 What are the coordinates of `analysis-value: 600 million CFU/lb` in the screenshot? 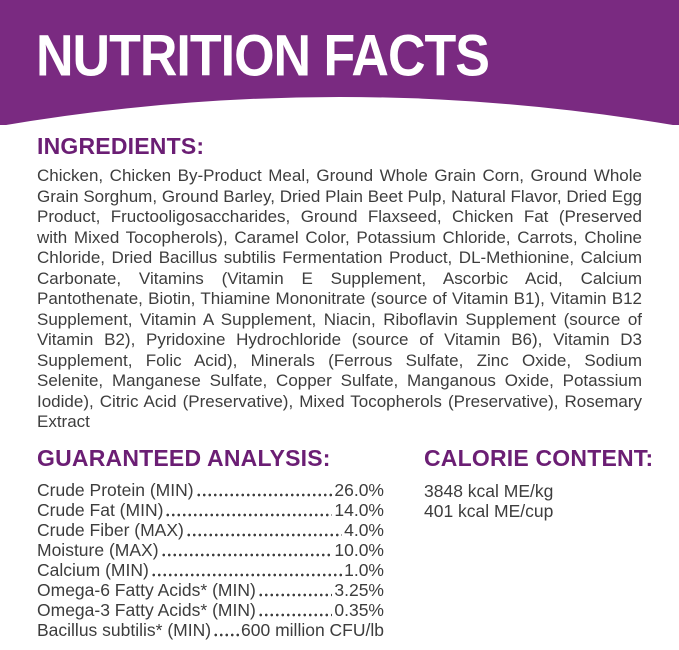 It's located at (312, 629).